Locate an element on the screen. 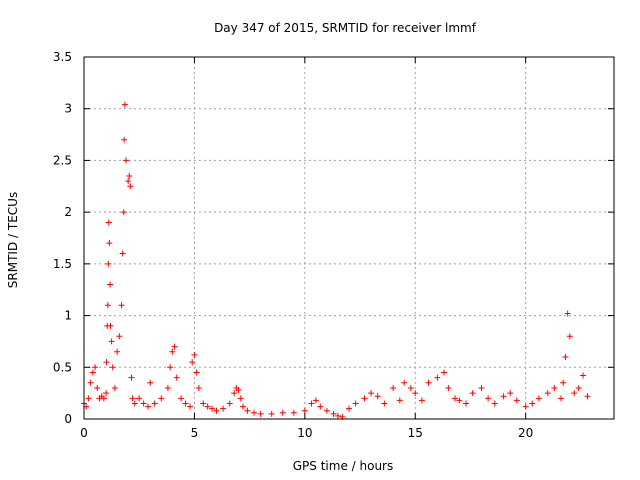 This screenshot has width=640, height=480. y-tick-label: 2.5 is located at coordinates (62, 160).